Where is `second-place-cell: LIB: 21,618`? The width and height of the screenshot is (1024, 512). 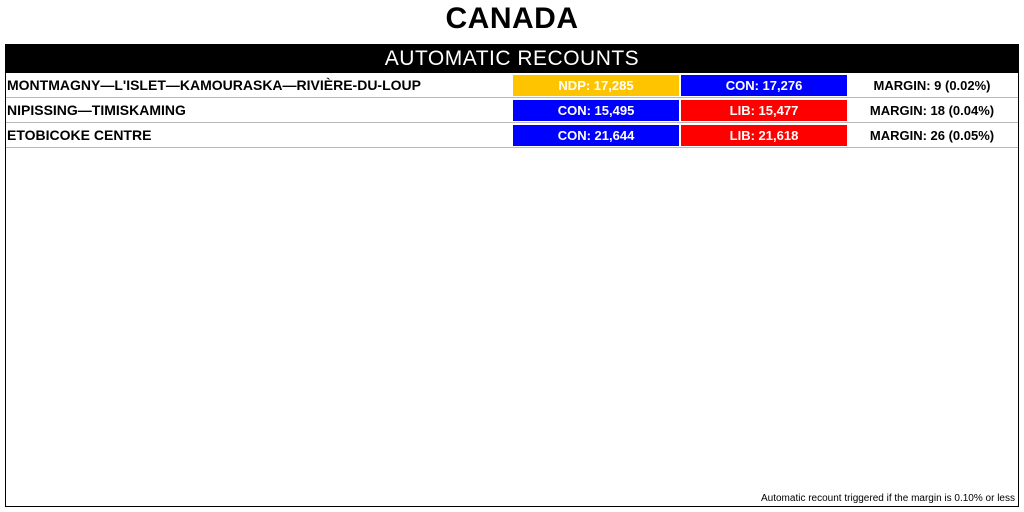
second-place-cell: LIB: 21,618 is located at coordinates (764, 135).